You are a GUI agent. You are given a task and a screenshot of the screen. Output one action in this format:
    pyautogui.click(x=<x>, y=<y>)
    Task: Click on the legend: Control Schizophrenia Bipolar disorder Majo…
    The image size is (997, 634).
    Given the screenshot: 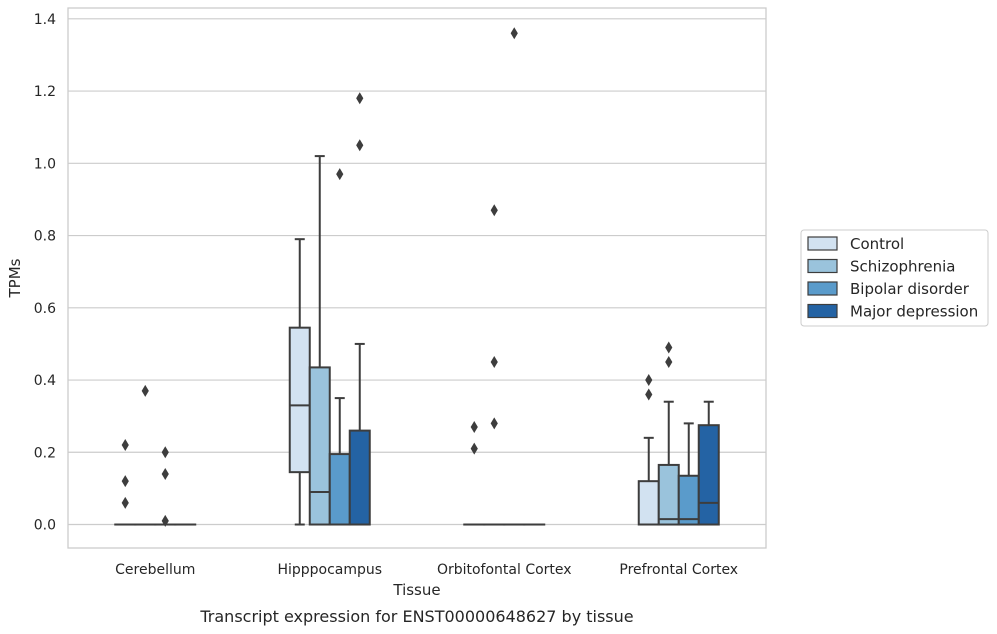 What is the action you would take?
    pyautogui.click(x=894, y=278)
    